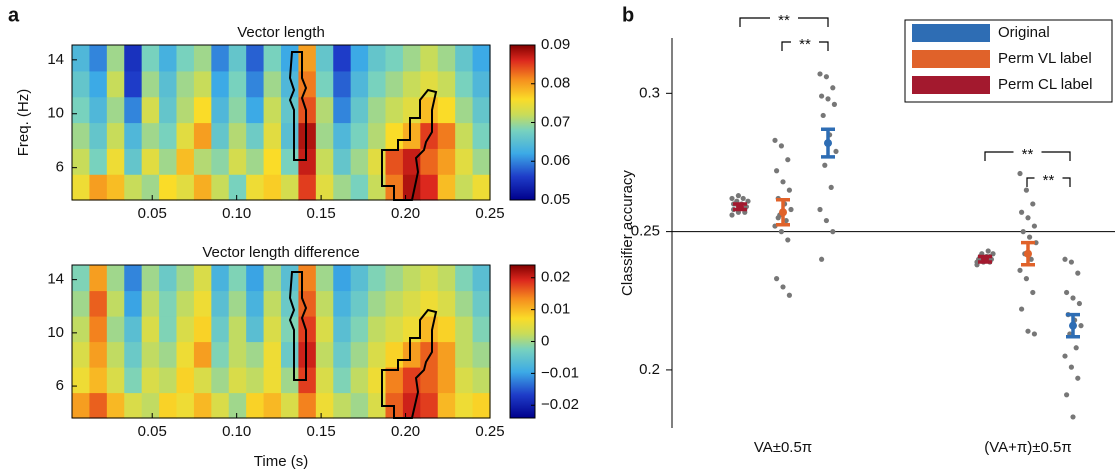 This screenshot has height=472, width=1115. Describe the element at coordinates (1045, 58) in the screenshot. I see `legend-label: Perm VL label` at that location.